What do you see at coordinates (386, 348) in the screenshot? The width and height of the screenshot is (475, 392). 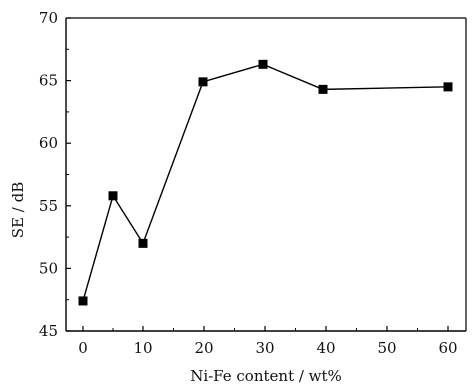 I see `x-tick-label: 50` at bounding box center [386, 348].